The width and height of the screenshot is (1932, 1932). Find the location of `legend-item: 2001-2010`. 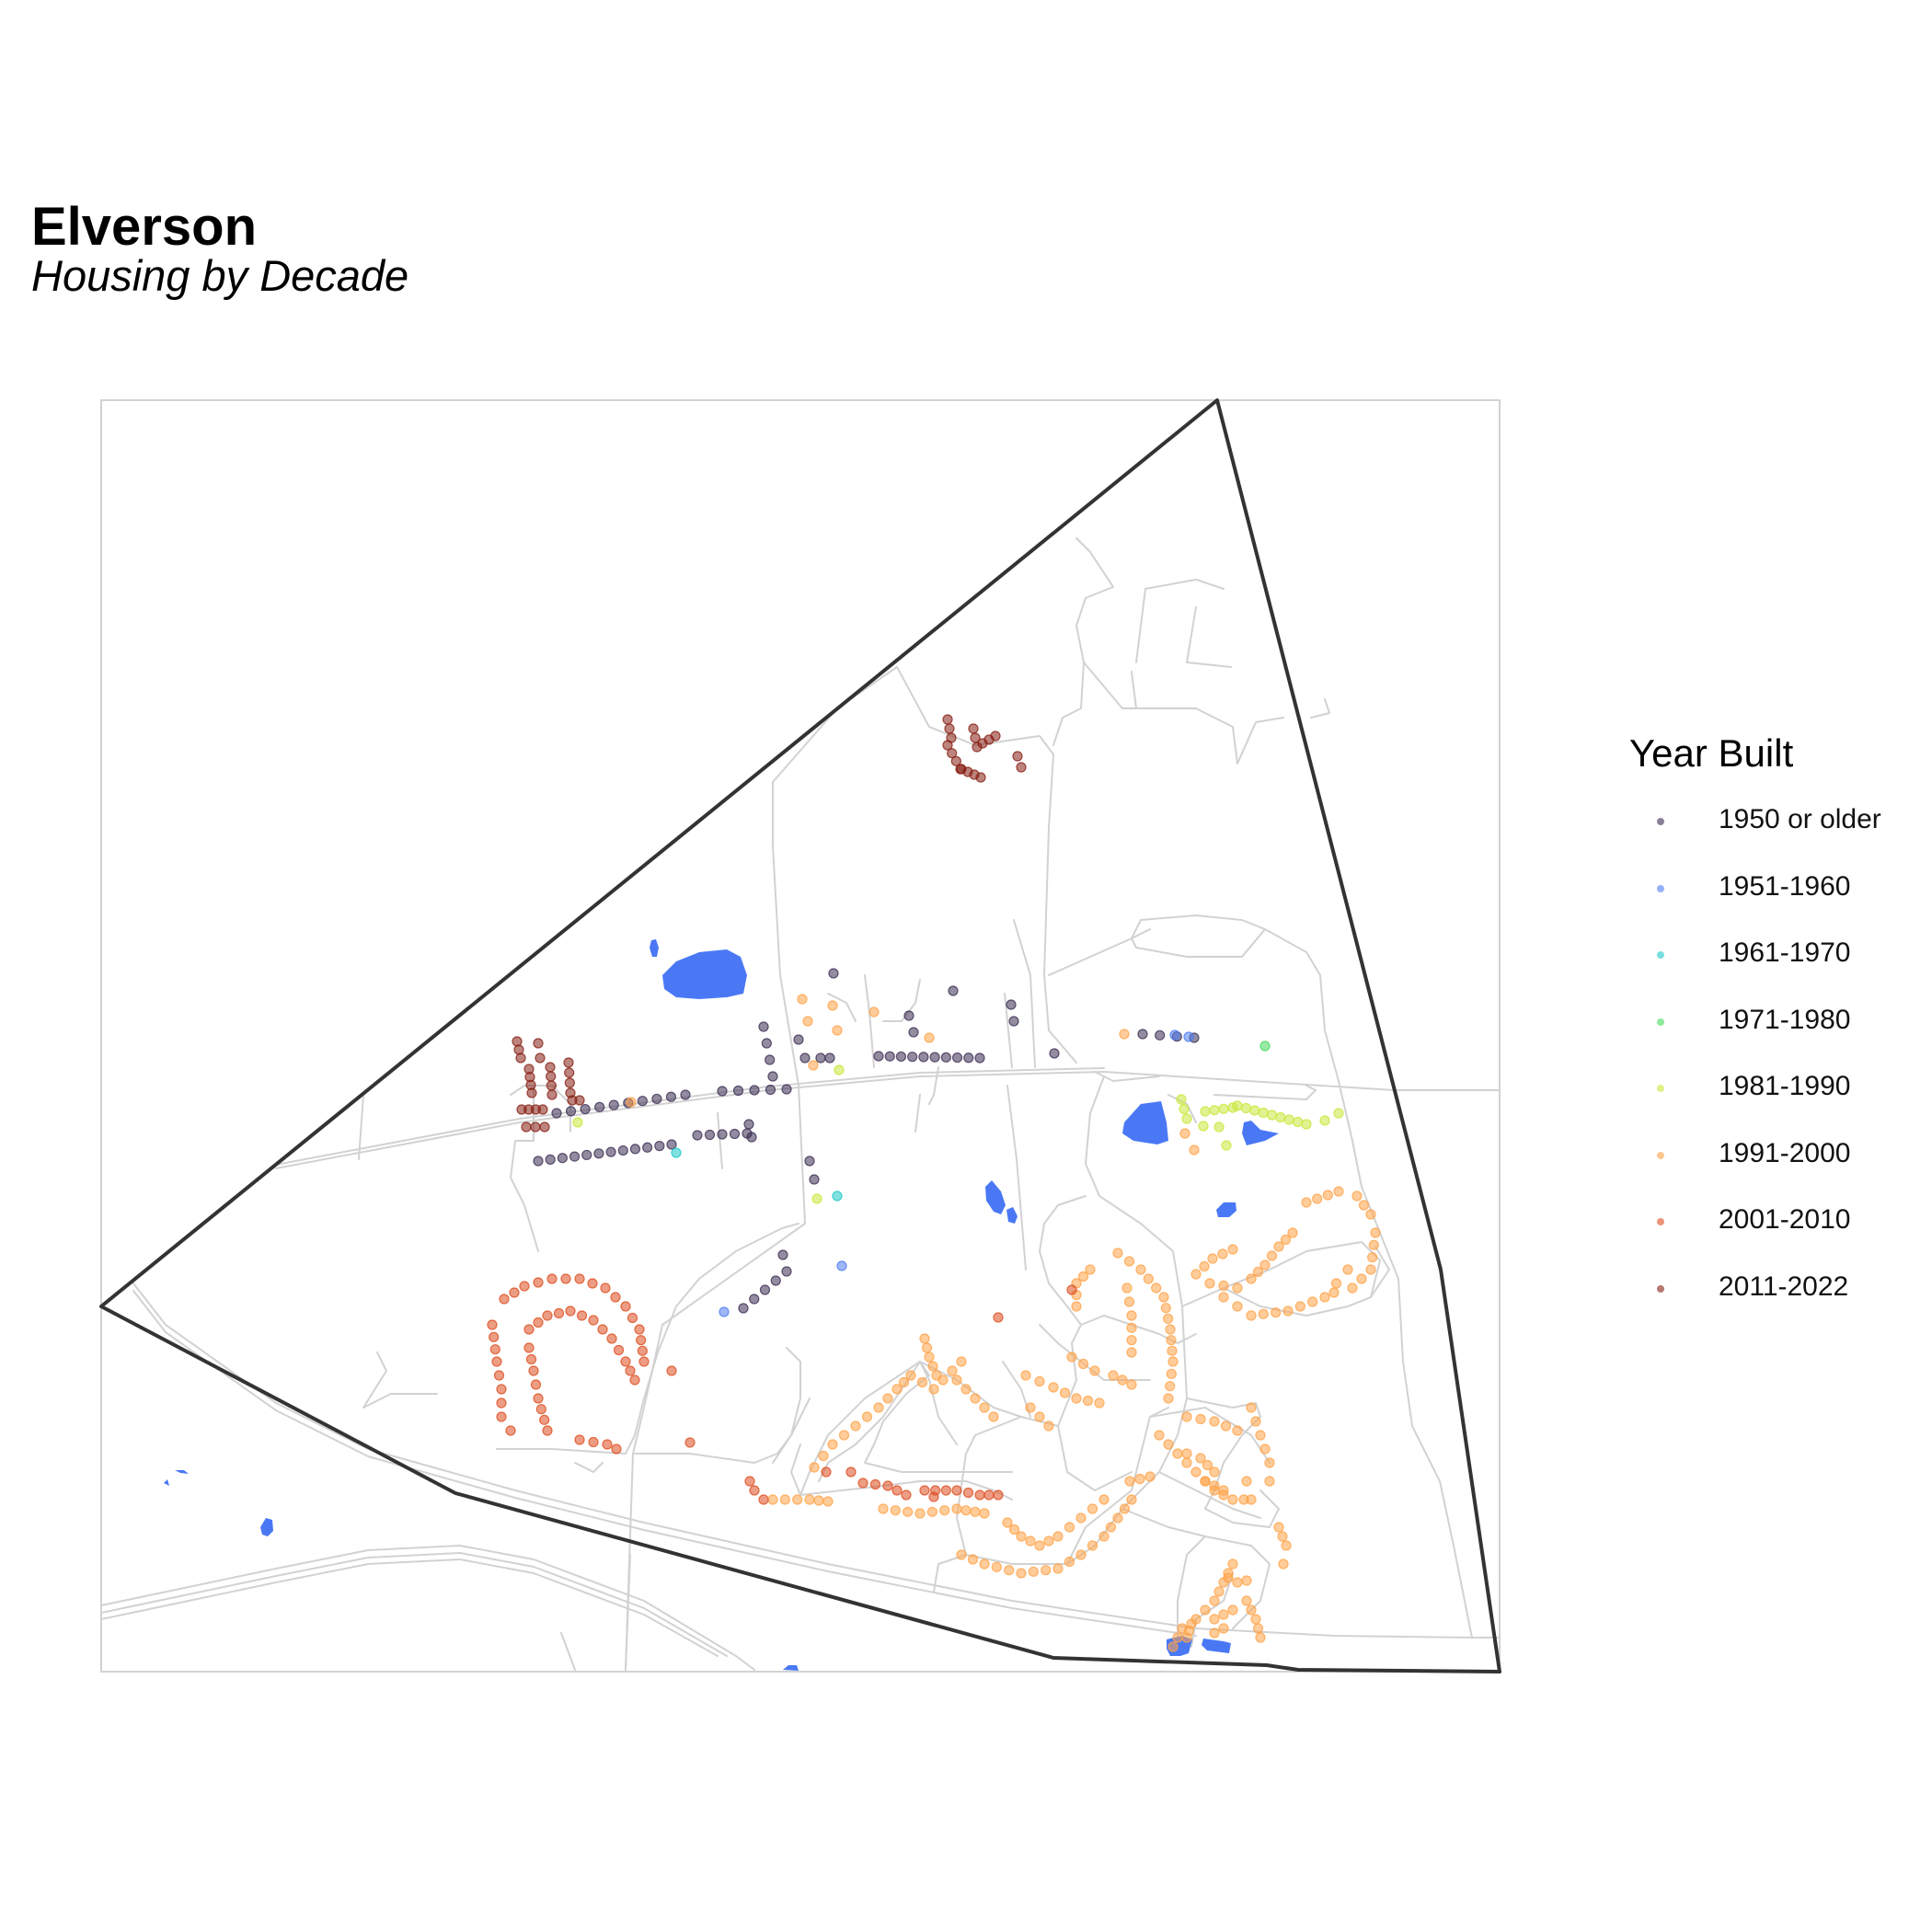

legend-item: 2001-2010 is located at coordinates (1776, 1233).